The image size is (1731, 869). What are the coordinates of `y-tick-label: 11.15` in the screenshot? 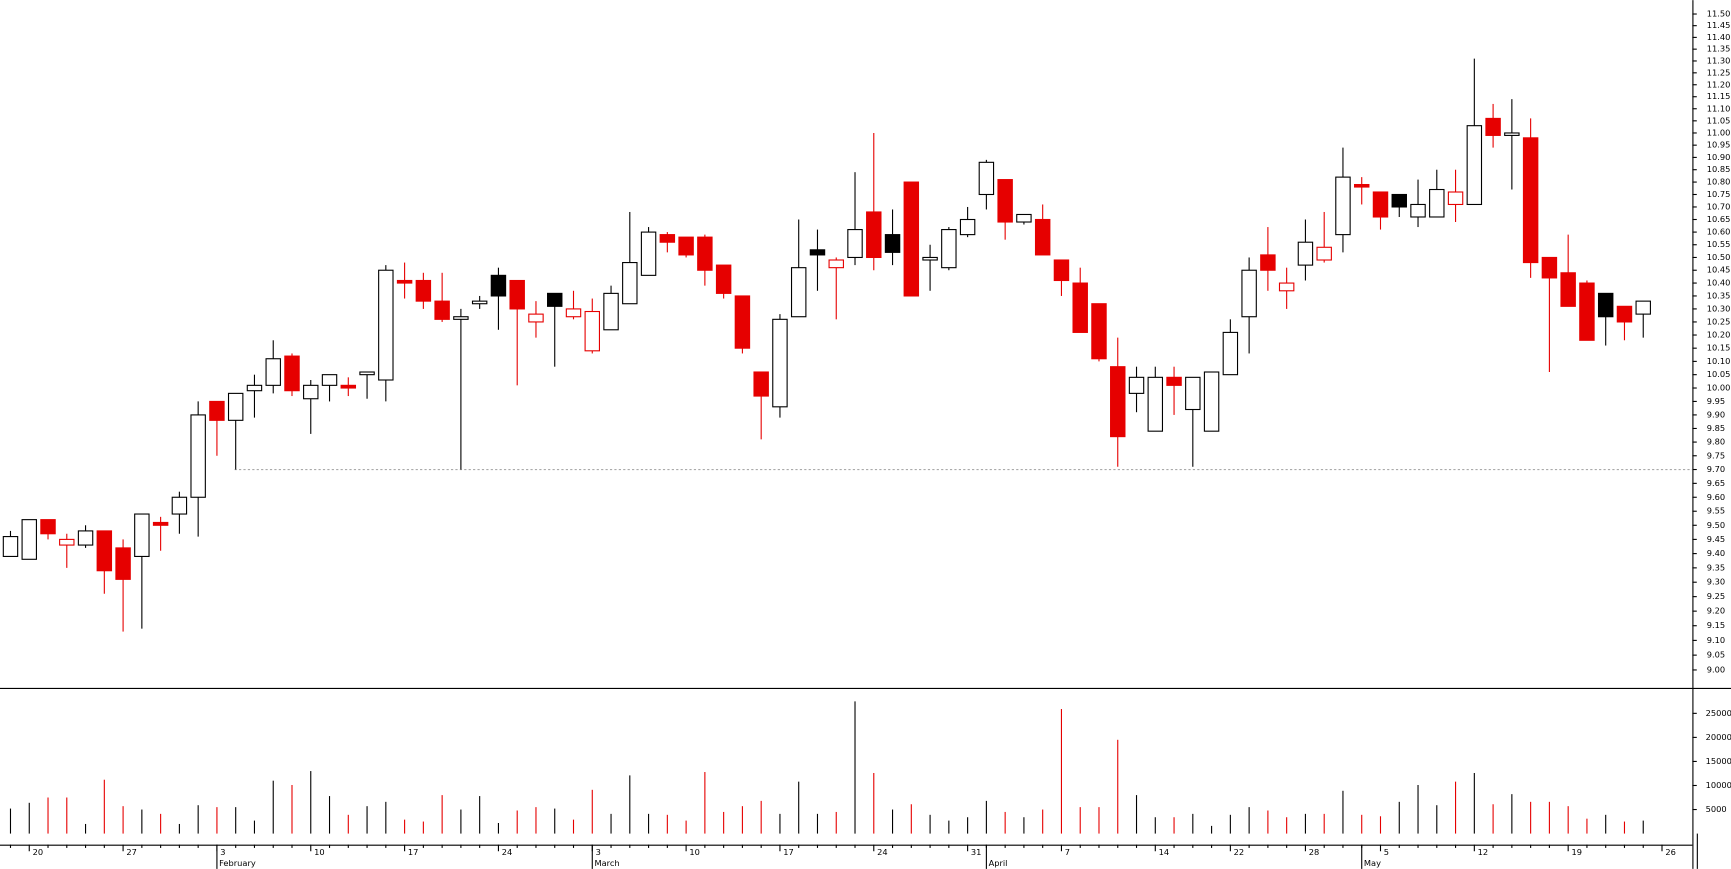 It's located at (1719, 96).